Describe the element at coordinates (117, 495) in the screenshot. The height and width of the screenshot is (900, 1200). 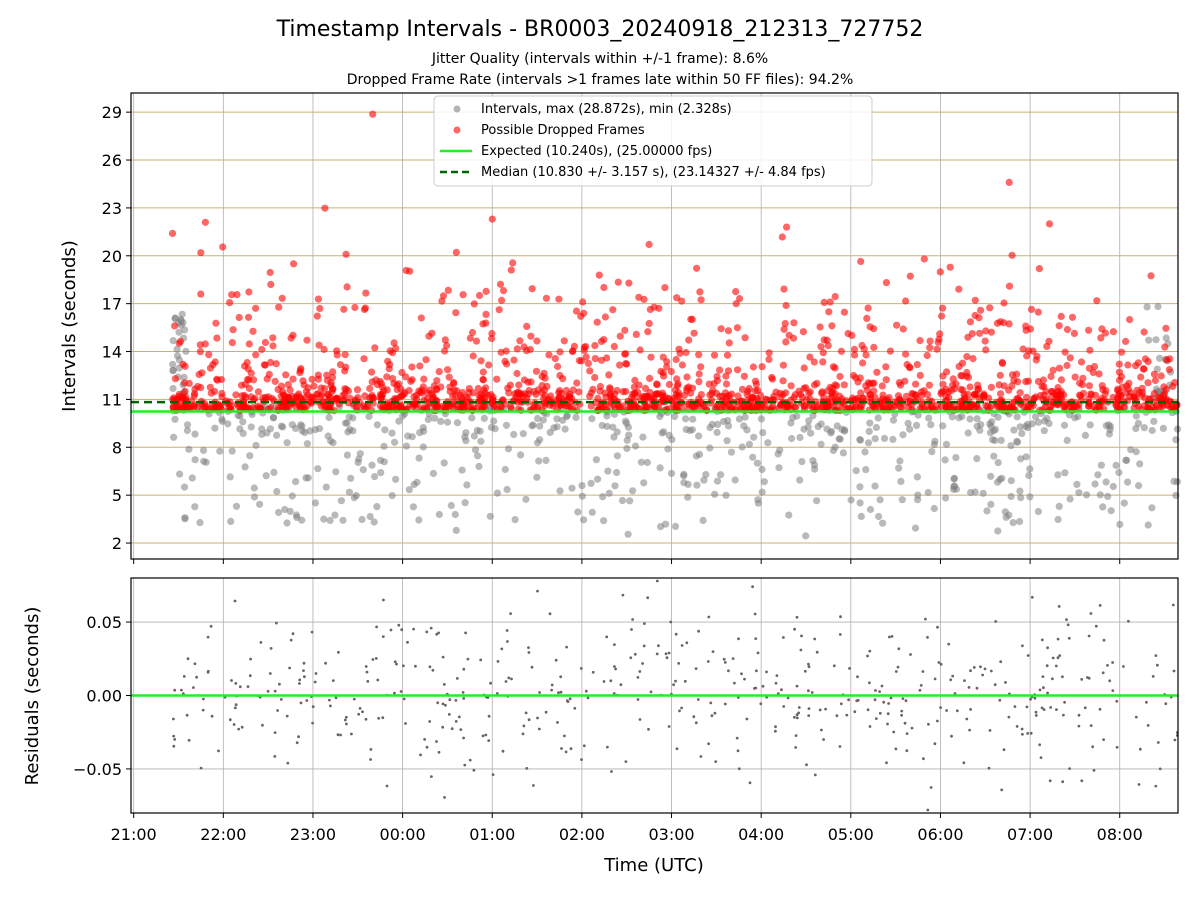
I see `intervals-y-tick-label-5: 5` at that location.